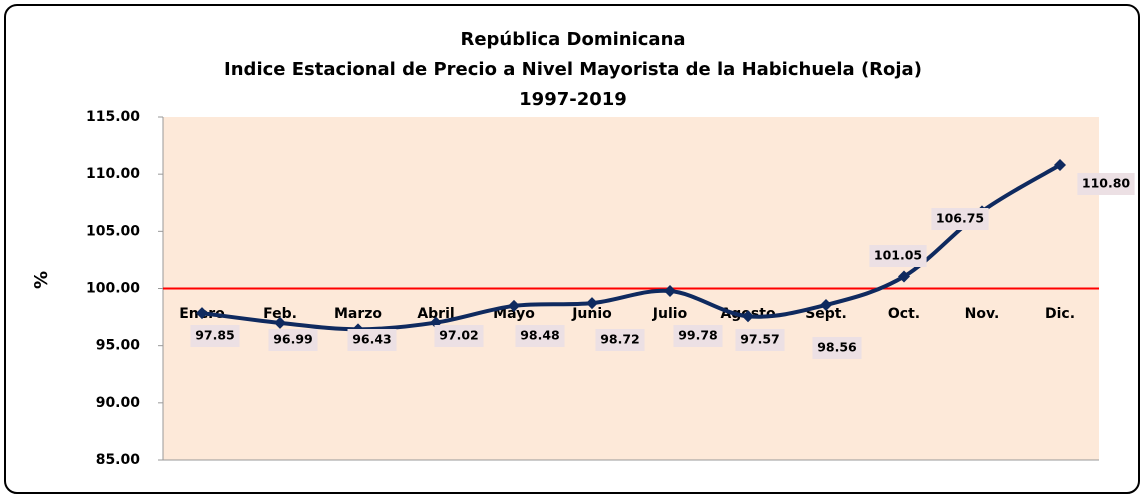  What do you see at coordinates (113, 117) in the screenshot?
I see `y-tick-label: 115.00` at bounding box center [113, 117].